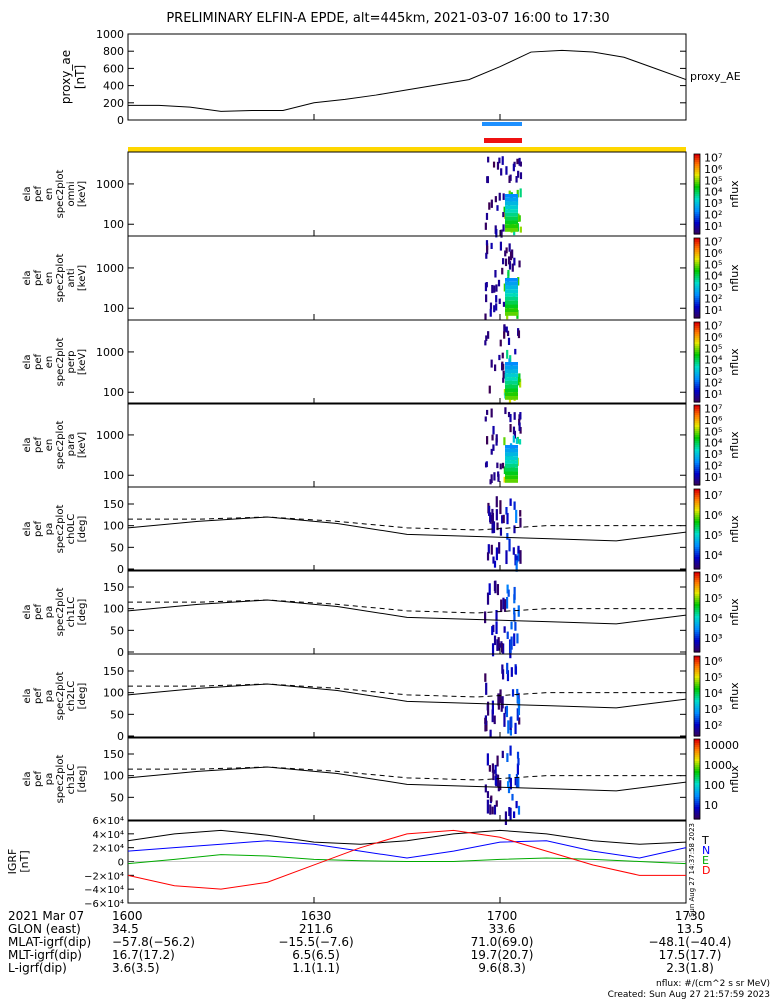 The image size is (775, 1000). Describe the element at coordinates (713, 535) in the screenshot. I see `colorbar-tick-label: 10⁵` at that location.